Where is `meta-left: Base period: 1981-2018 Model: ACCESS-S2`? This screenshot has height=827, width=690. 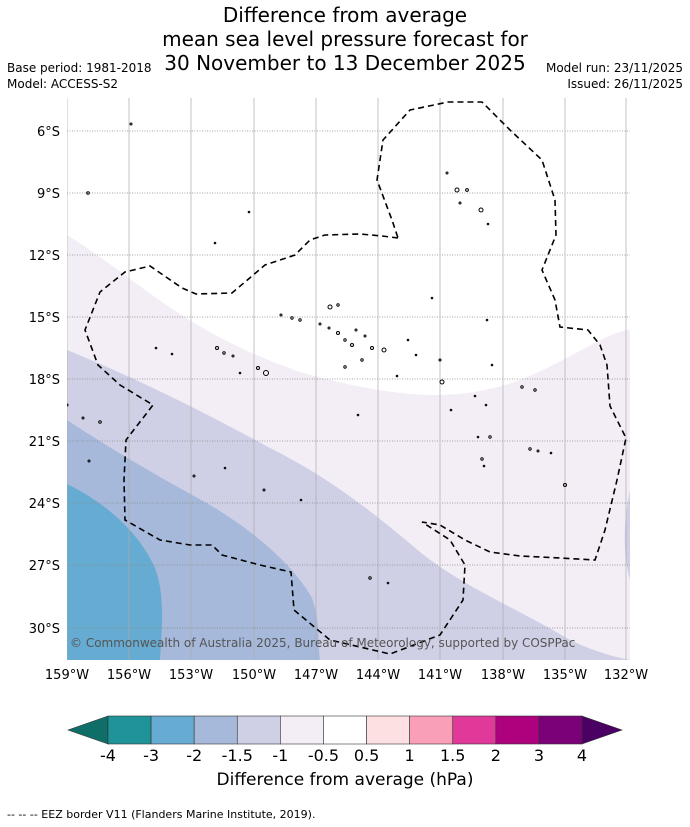
meta-left: Base period: 1981-2018 Model: ACCESS-S2 is located at coordinates (79, 76).